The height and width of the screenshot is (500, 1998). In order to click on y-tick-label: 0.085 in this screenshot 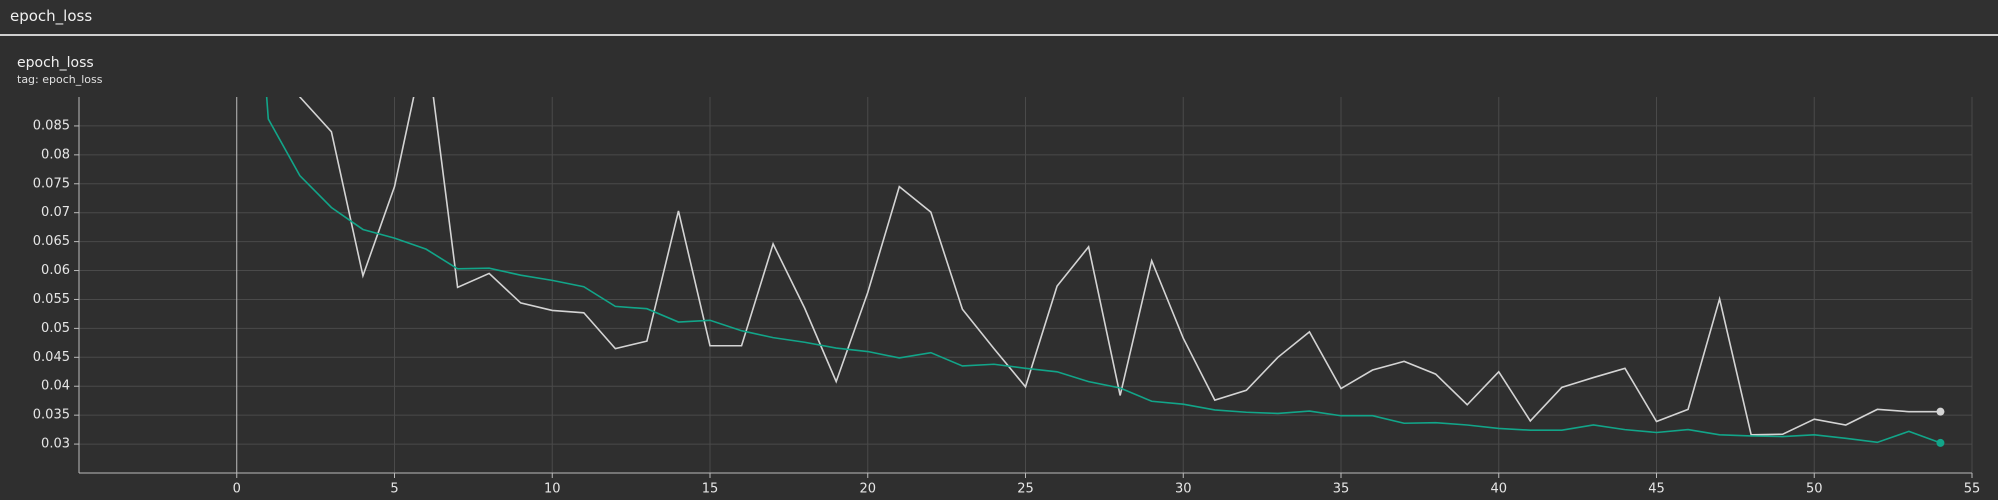, I will do `click(51, 125)`.